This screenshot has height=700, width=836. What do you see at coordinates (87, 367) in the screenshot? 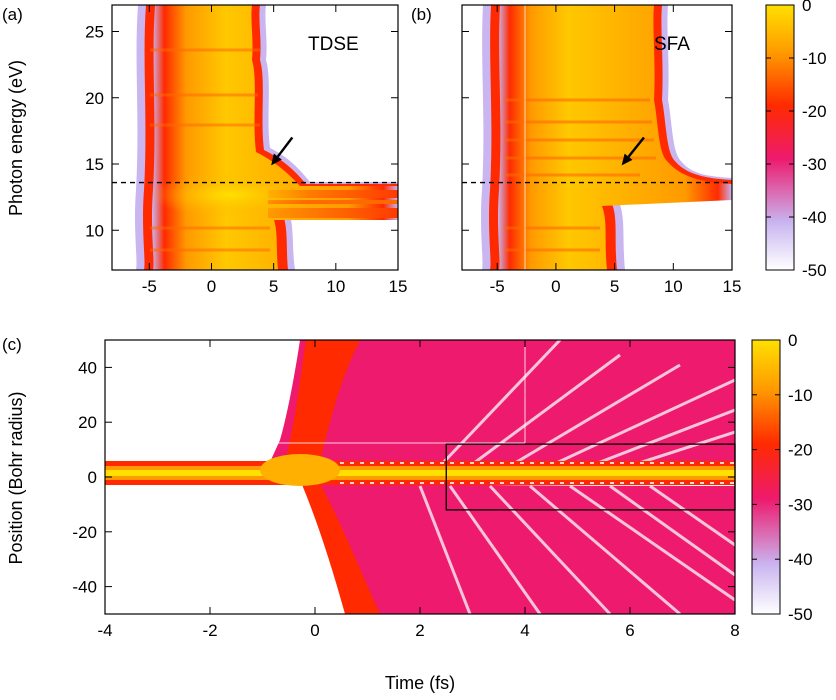
I see `y-tick-label: 40` at bounding box center [87, 367].